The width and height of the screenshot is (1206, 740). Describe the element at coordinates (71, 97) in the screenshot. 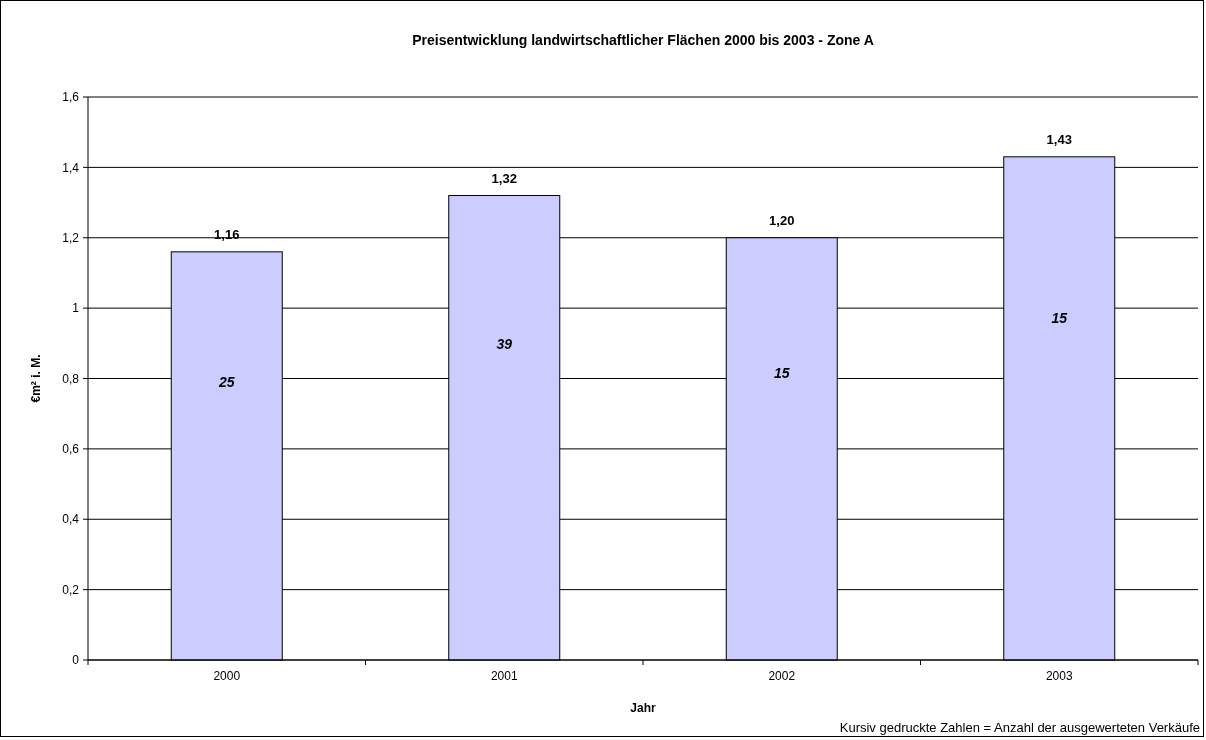

I see `y-tick-label: 1,6` at that location.